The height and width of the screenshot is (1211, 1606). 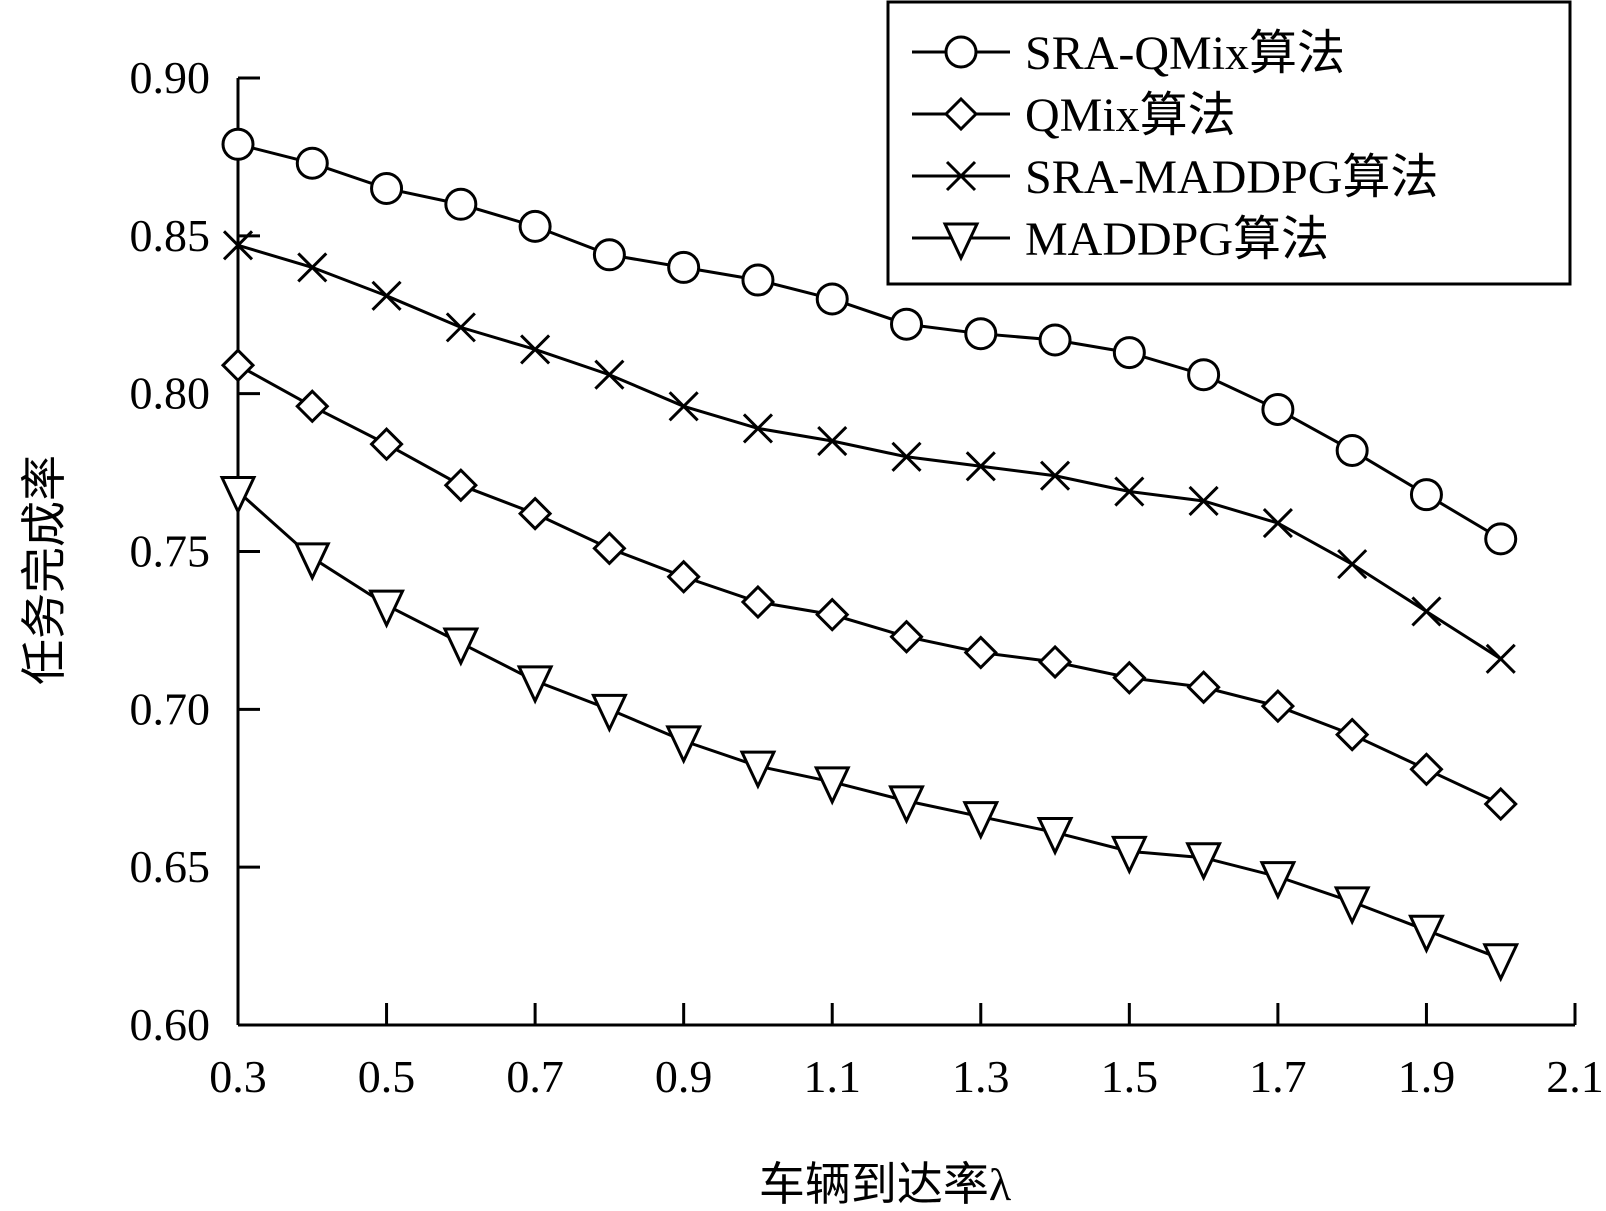 I want to click on legend-entry: QMix算法, so click(x=1074, y=115).